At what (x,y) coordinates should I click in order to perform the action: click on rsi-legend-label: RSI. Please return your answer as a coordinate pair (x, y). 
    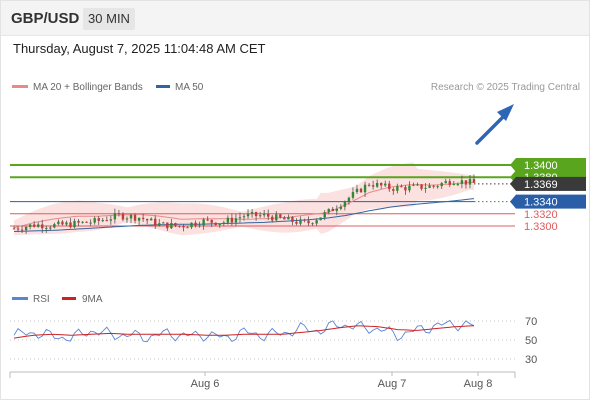
    Looking at the image, I should click on (41, 299).